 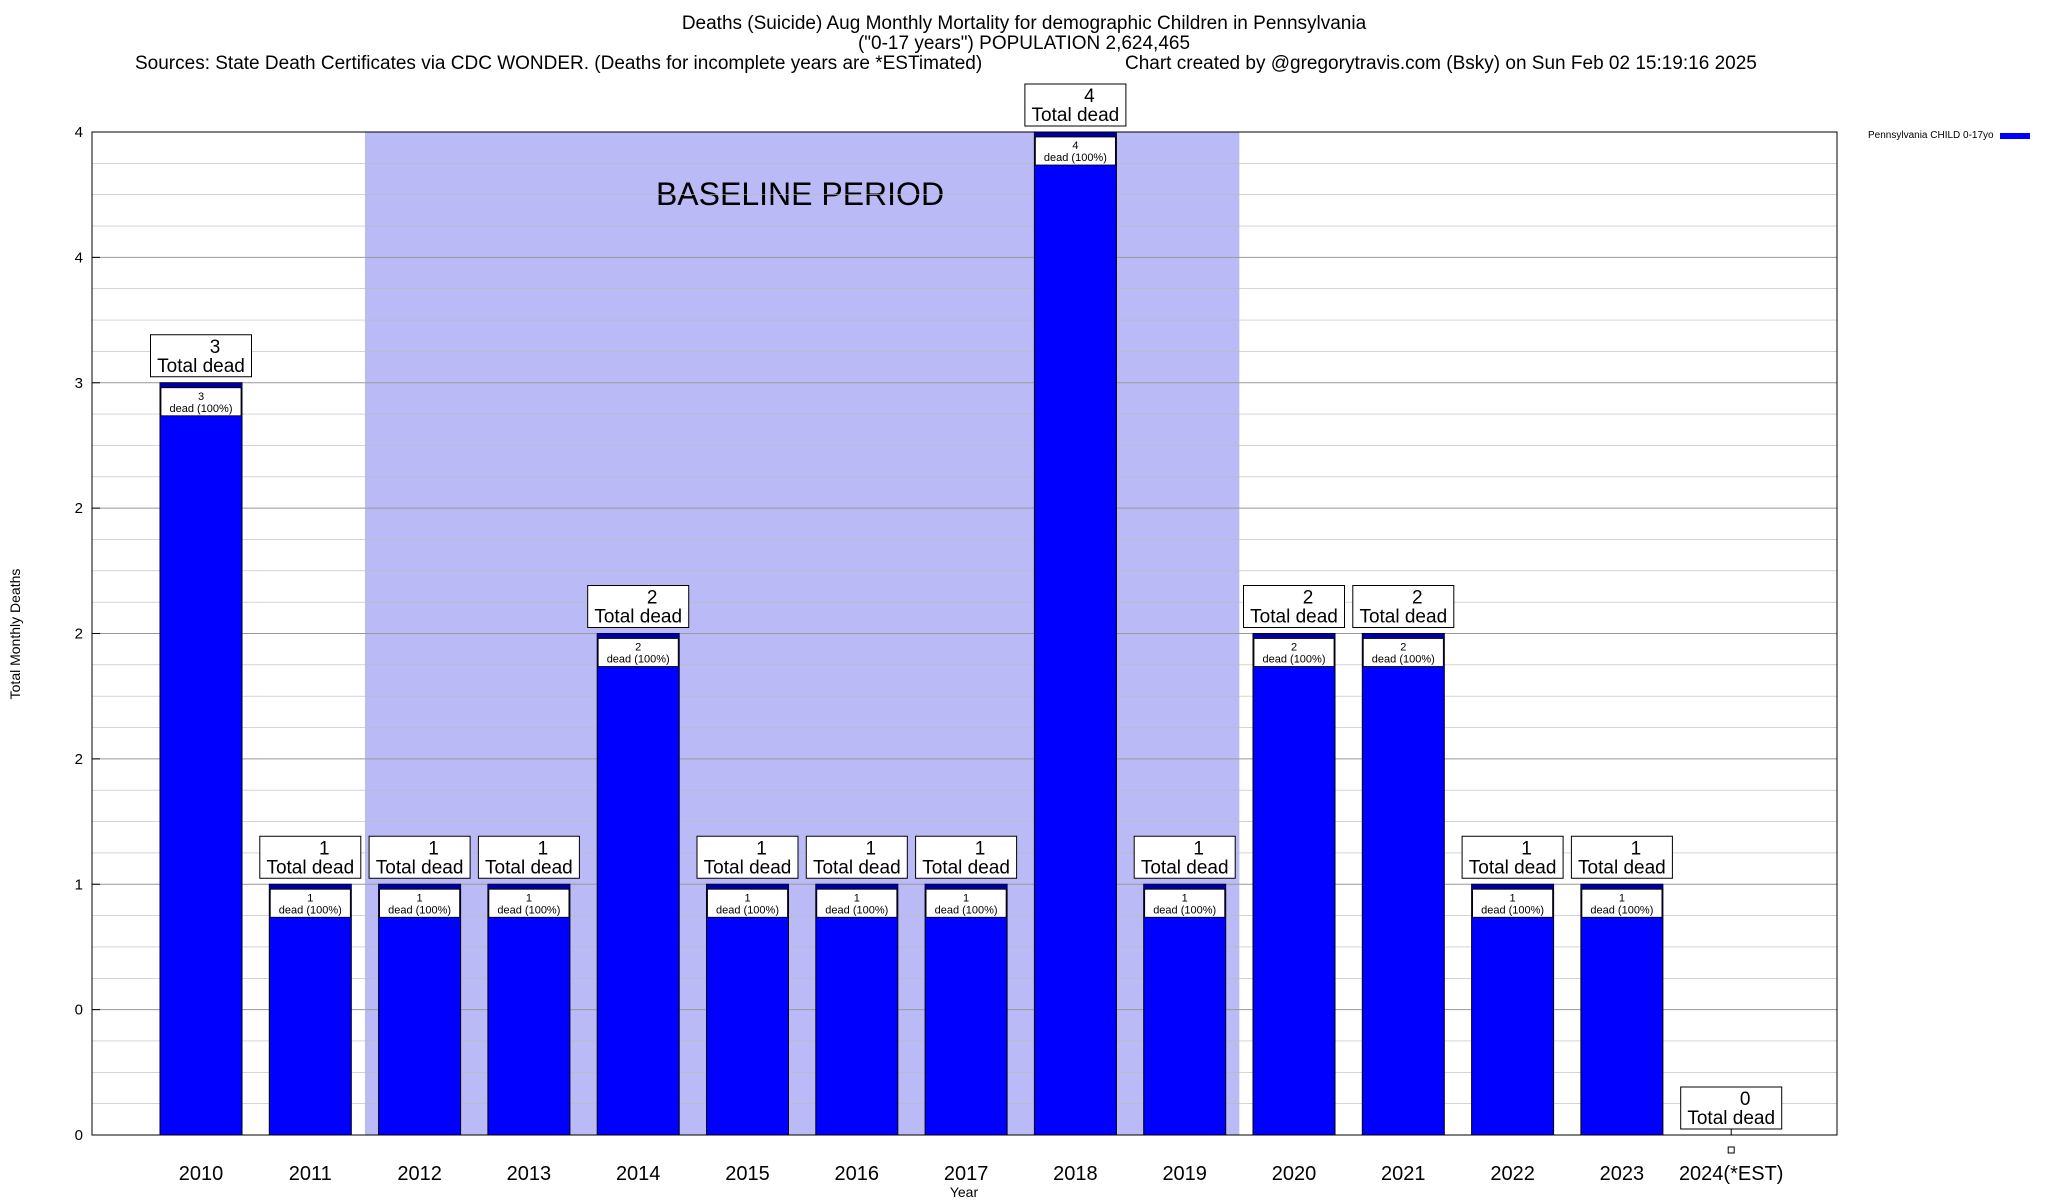 What do you see at coordinates (1403, 1174) in the screenshot?
I see `x-tick-label: 2021` at bounding box center [1403, 1174].